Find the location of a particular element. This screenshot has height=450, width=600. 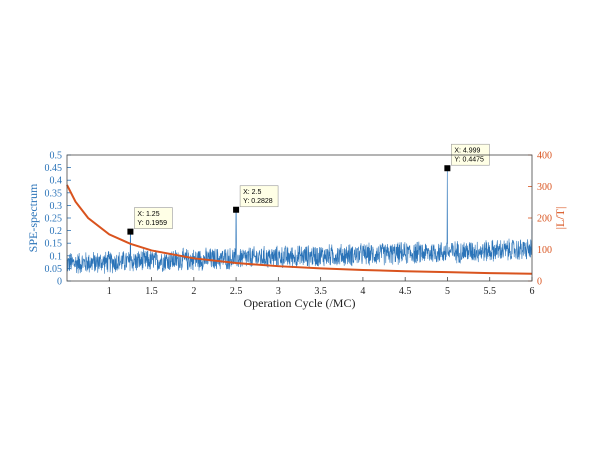

x-tick-label: 3 is located at coordinates (278, 291).